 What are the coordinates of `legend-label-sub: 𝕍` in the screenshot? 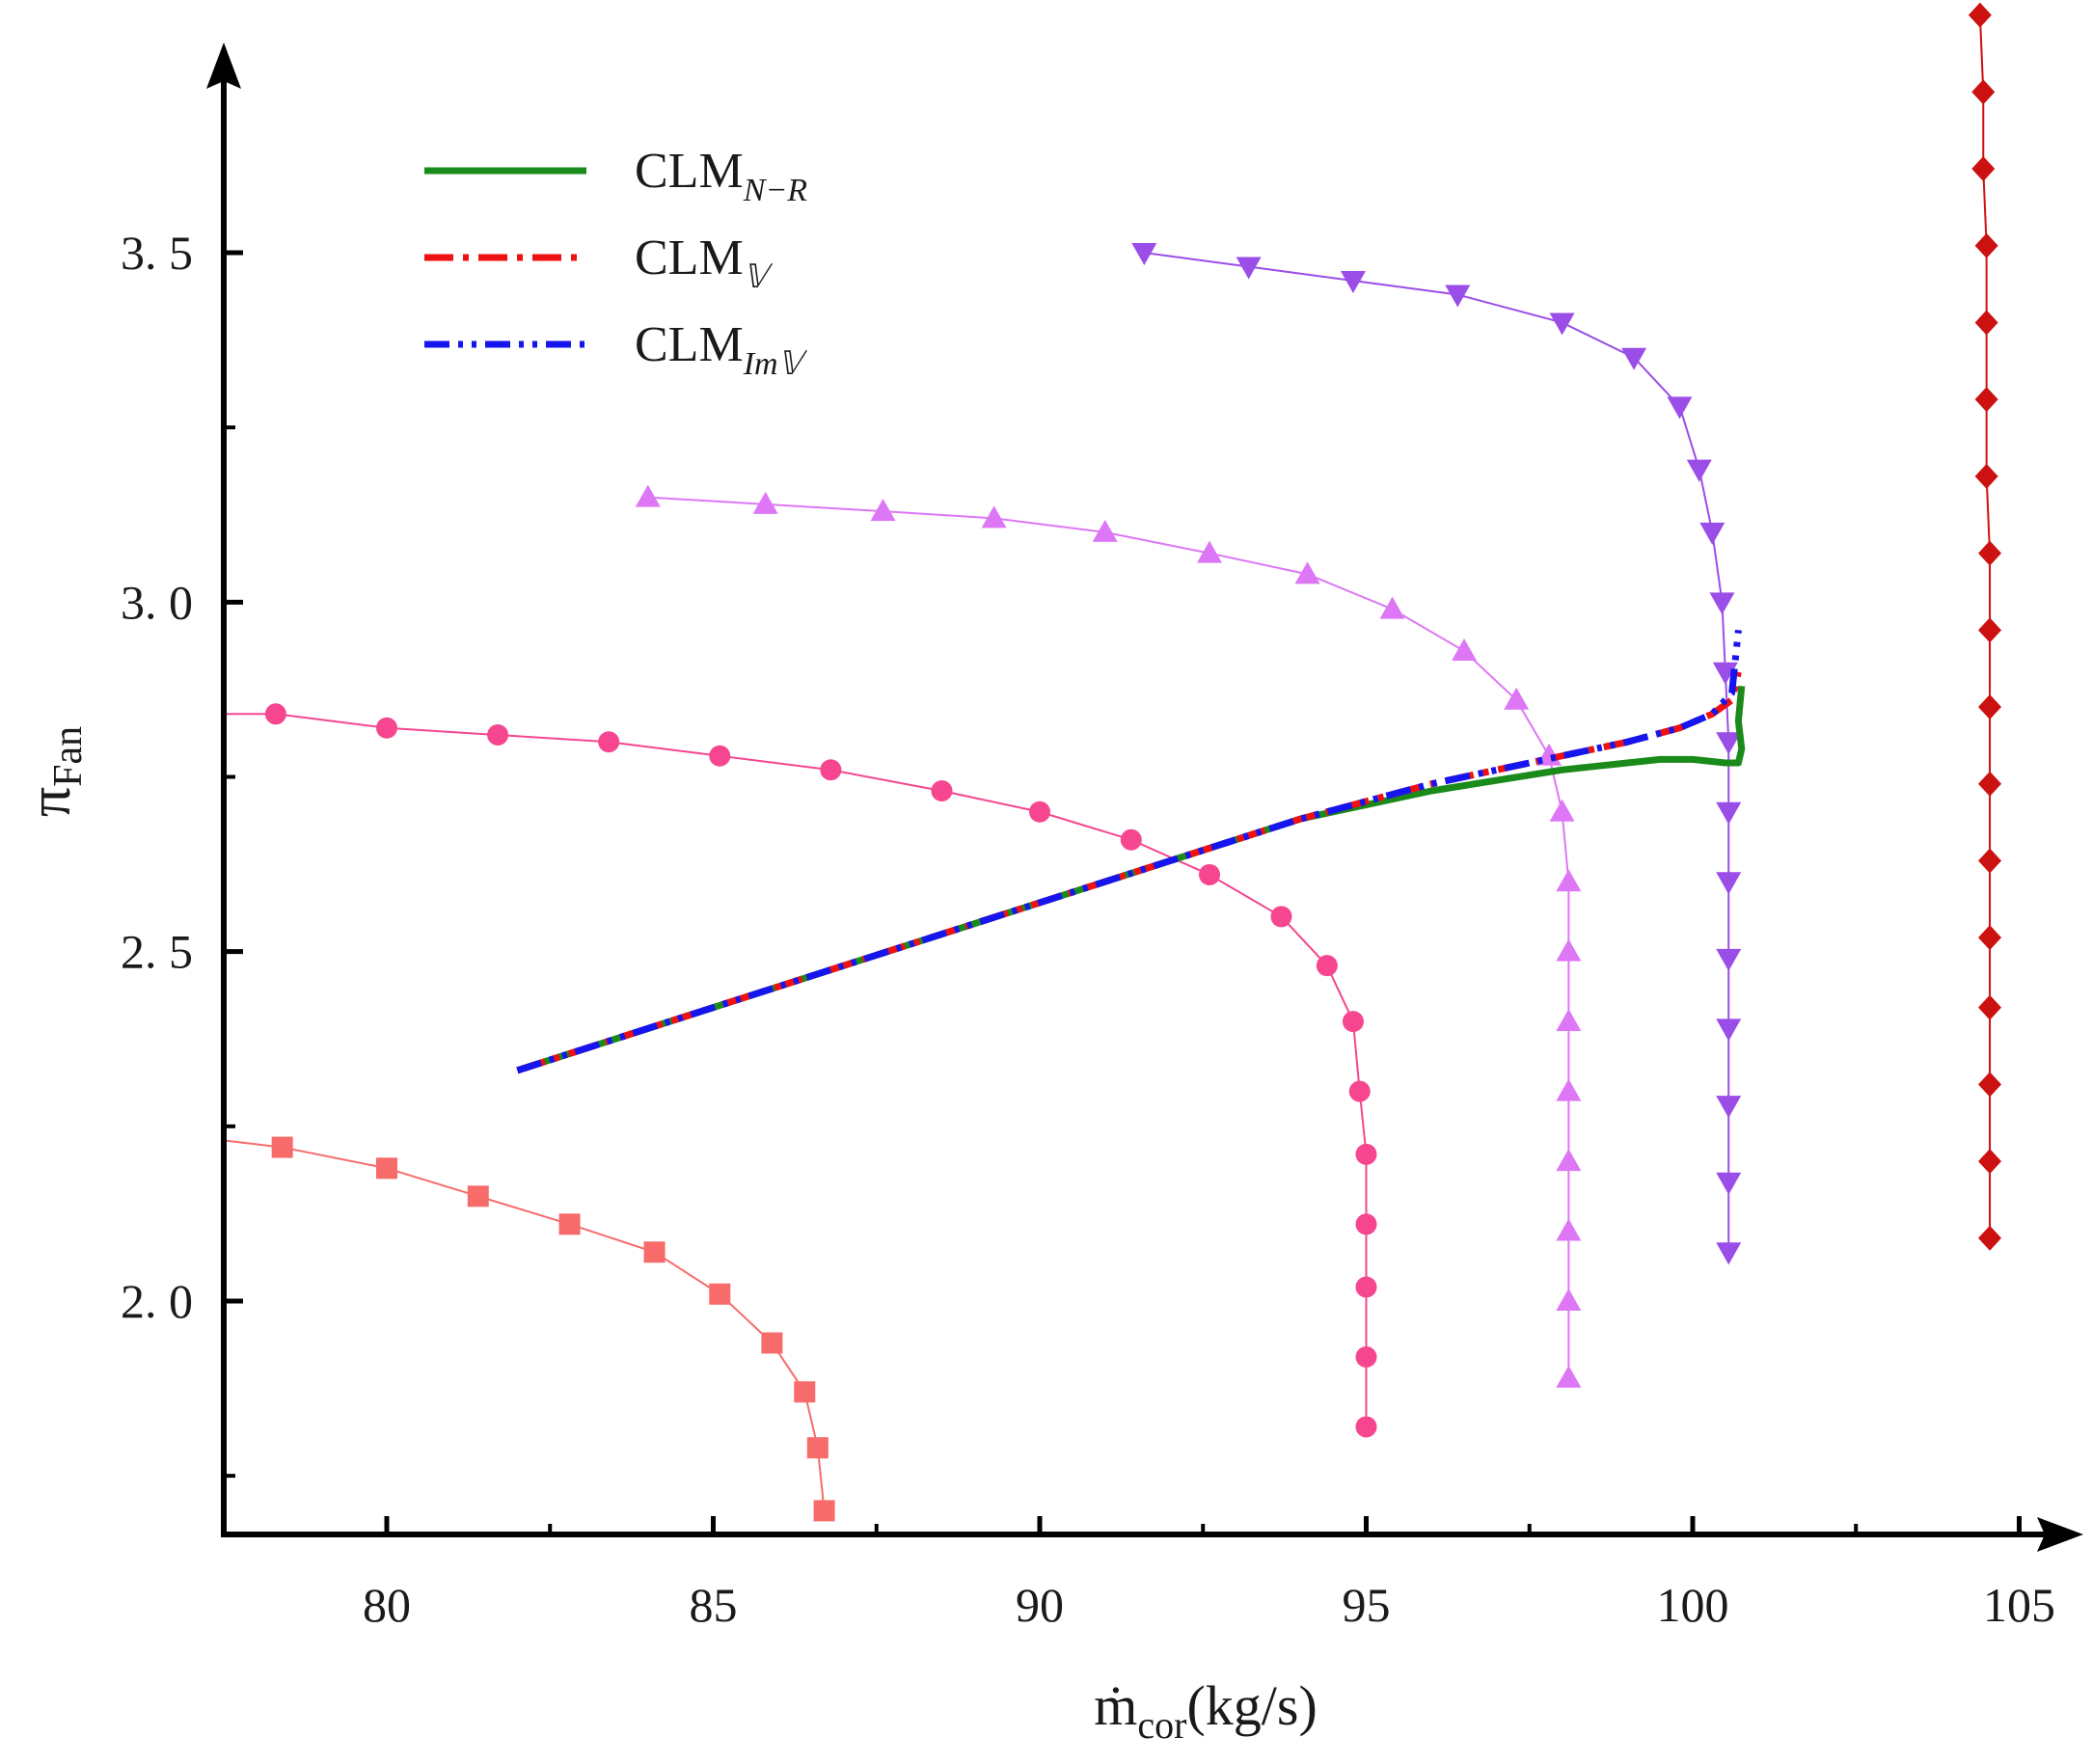 It's located at (759, 277).